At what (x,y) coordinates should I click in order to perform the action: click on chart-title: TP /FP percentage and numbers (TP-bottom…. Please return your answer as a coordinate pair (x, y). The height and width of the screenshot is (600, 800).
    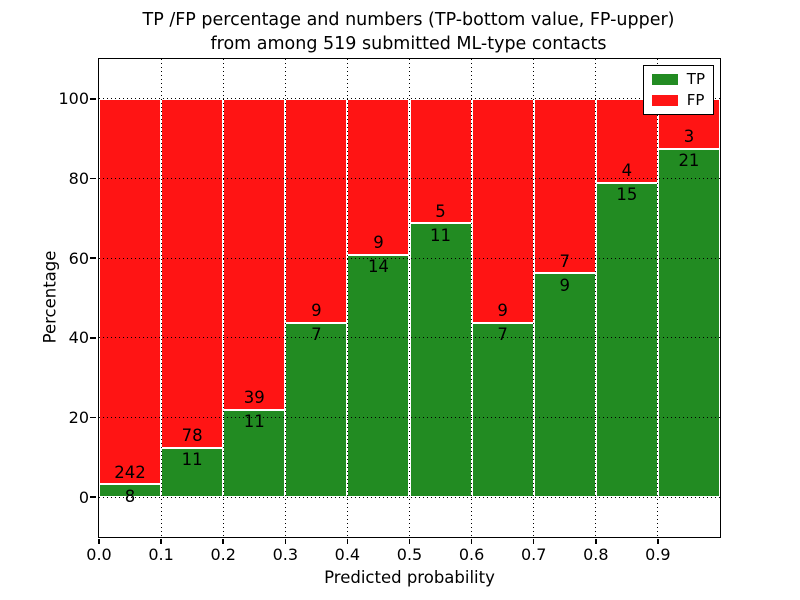
    Looking at the image, I should click on (408, 32).